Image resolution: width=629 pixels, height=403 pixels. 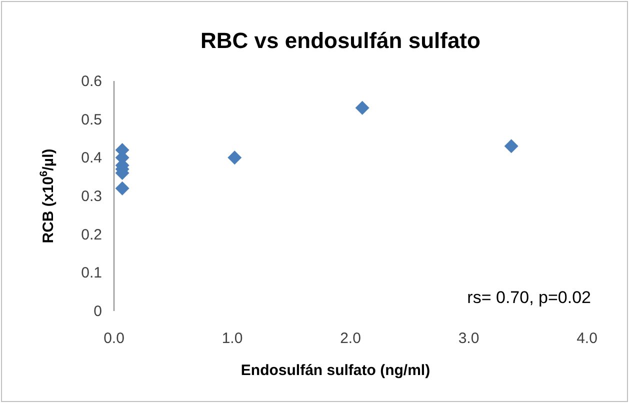 I want to click on x-tick-label: 4.0, so click(x=587, y=338).